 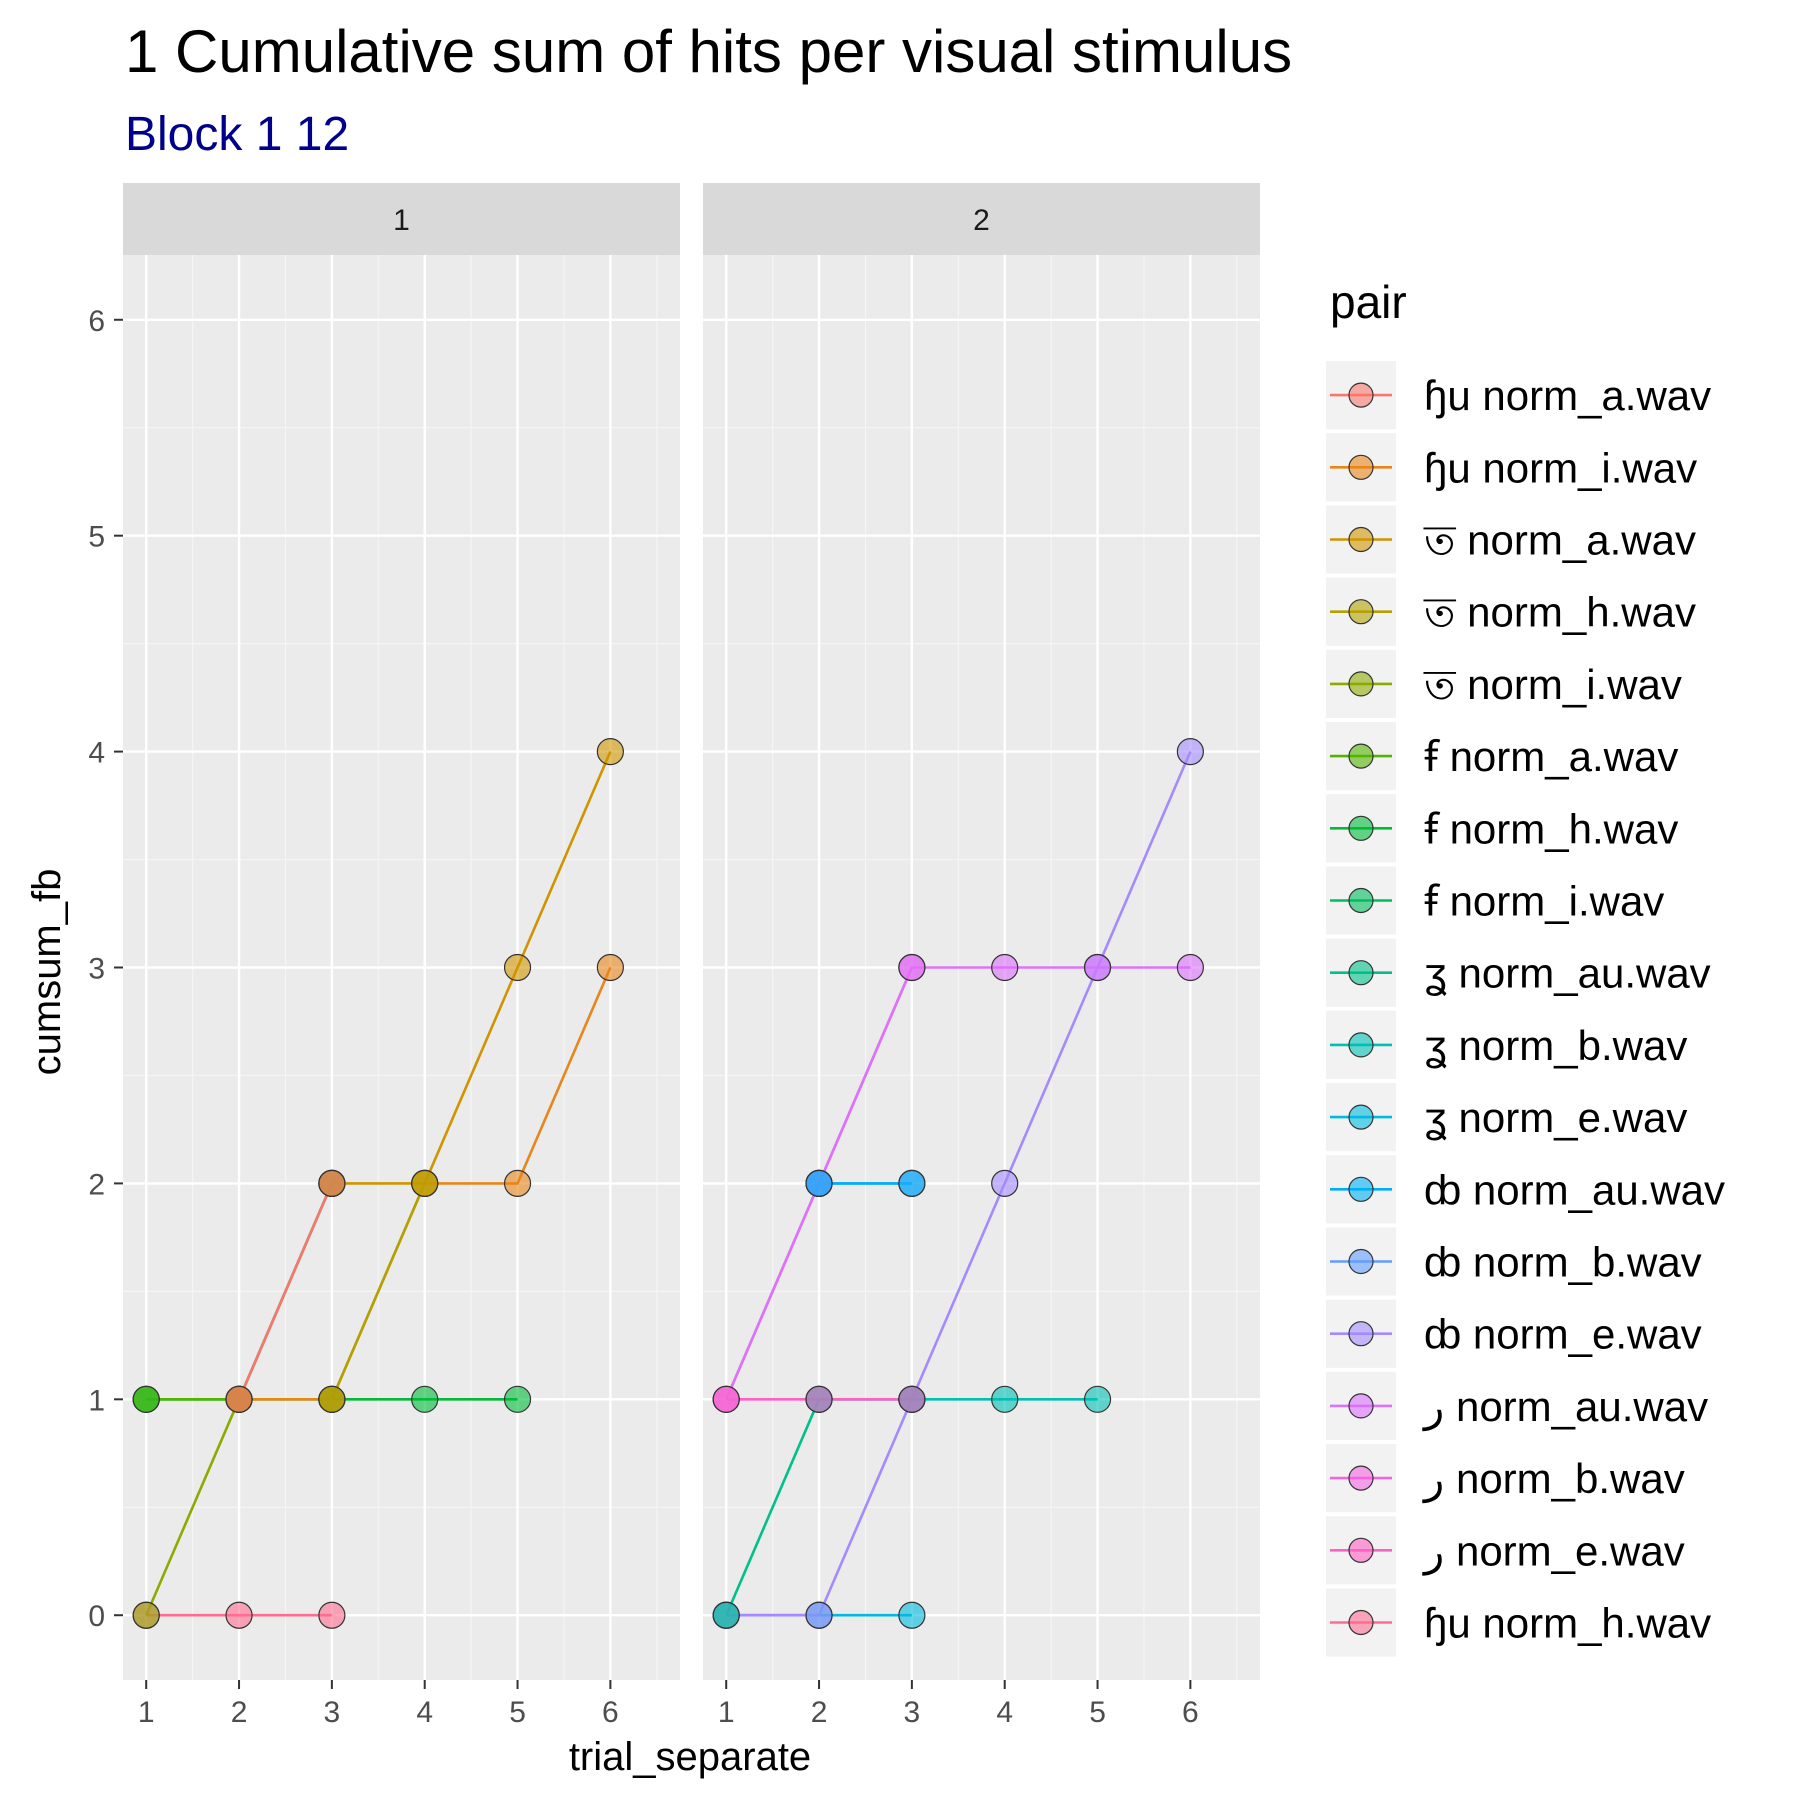 I want to click on legend-label: ত norm_a.wav, so click(x=1559, y=540).